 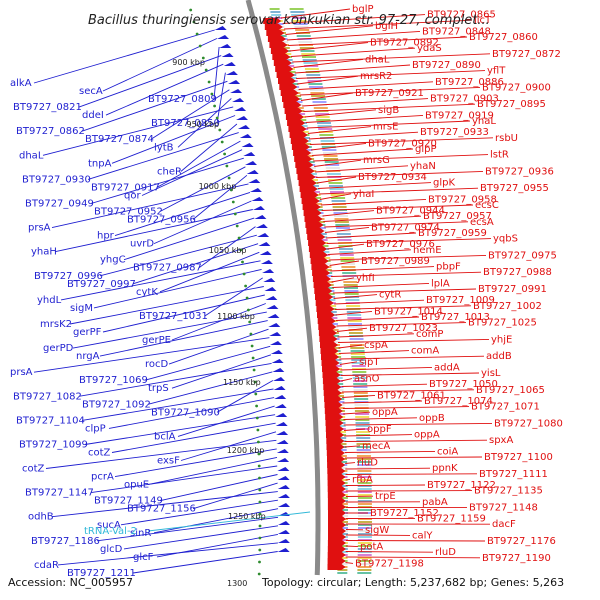 I want to click on rna-label: tRNA-Val-2, so click(x=110, y=531).